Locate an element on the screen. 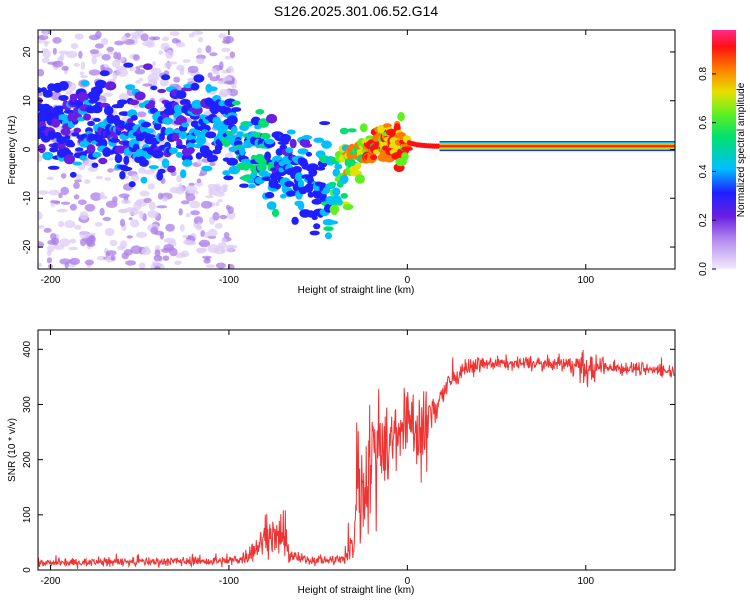 This screenshot has height=600, width=750. x-tick-label: -200 is located at coordinates (50, 280).